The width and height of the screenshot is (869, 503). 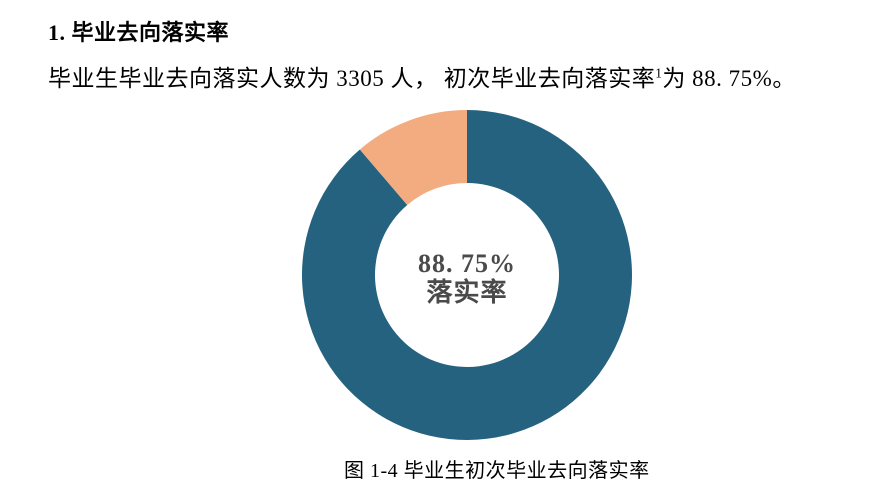 What do you see at coordinates (729, 78) in the screenshot?
I see `paragraph-text-3: 为 88. 75%。` at bounding box center [729, 78].